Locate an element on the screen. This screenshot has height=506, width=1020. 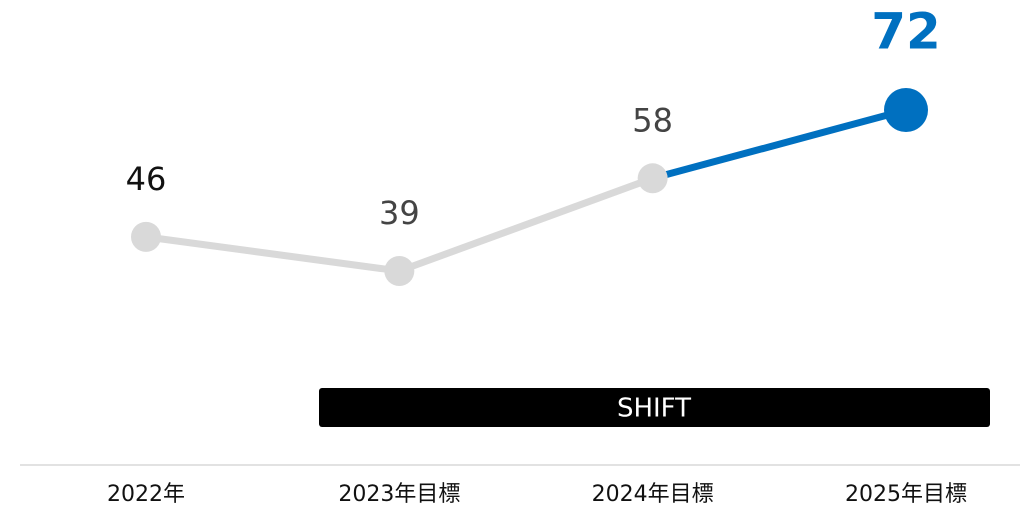
x-tick-label: 2022年 is located at coordinates (146, 494).